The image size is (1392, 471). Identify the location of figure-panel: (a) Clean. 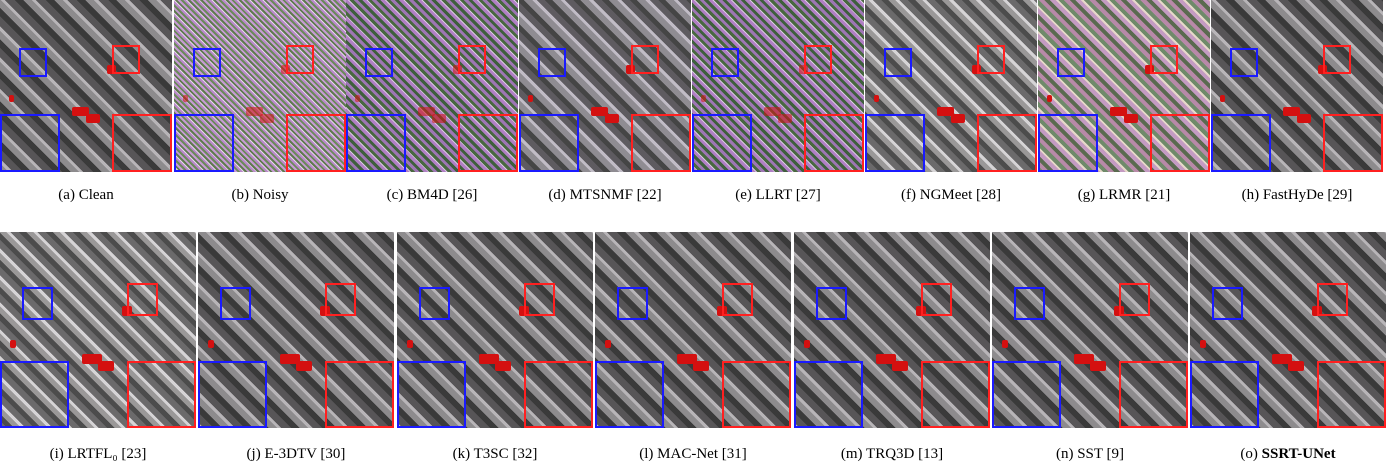
(86, 103).